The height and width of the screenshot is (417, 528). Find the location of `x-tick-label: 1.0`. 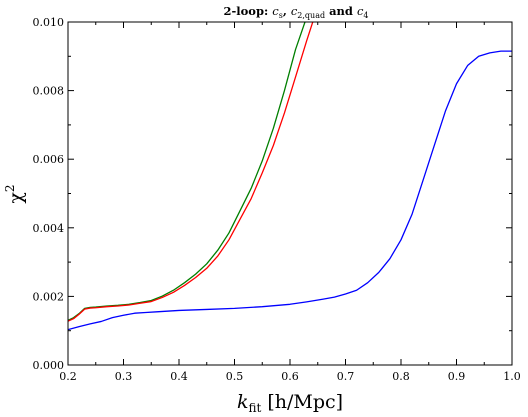

x-tick-label: 1.0 is located at coordinates (512, 376).